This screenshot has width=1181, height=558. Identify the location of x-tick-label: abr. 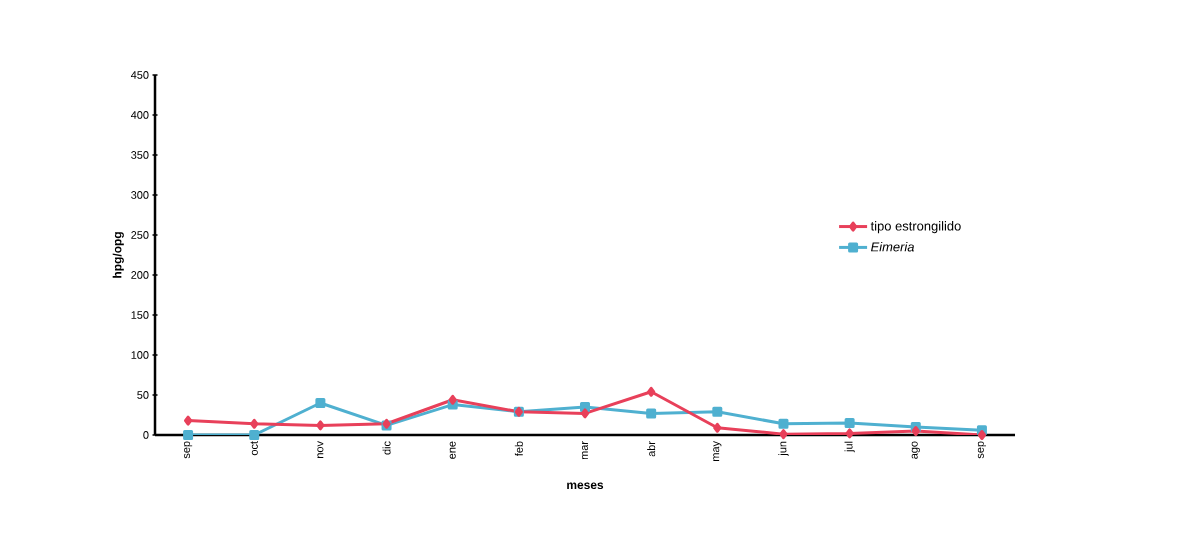
(651, 449).